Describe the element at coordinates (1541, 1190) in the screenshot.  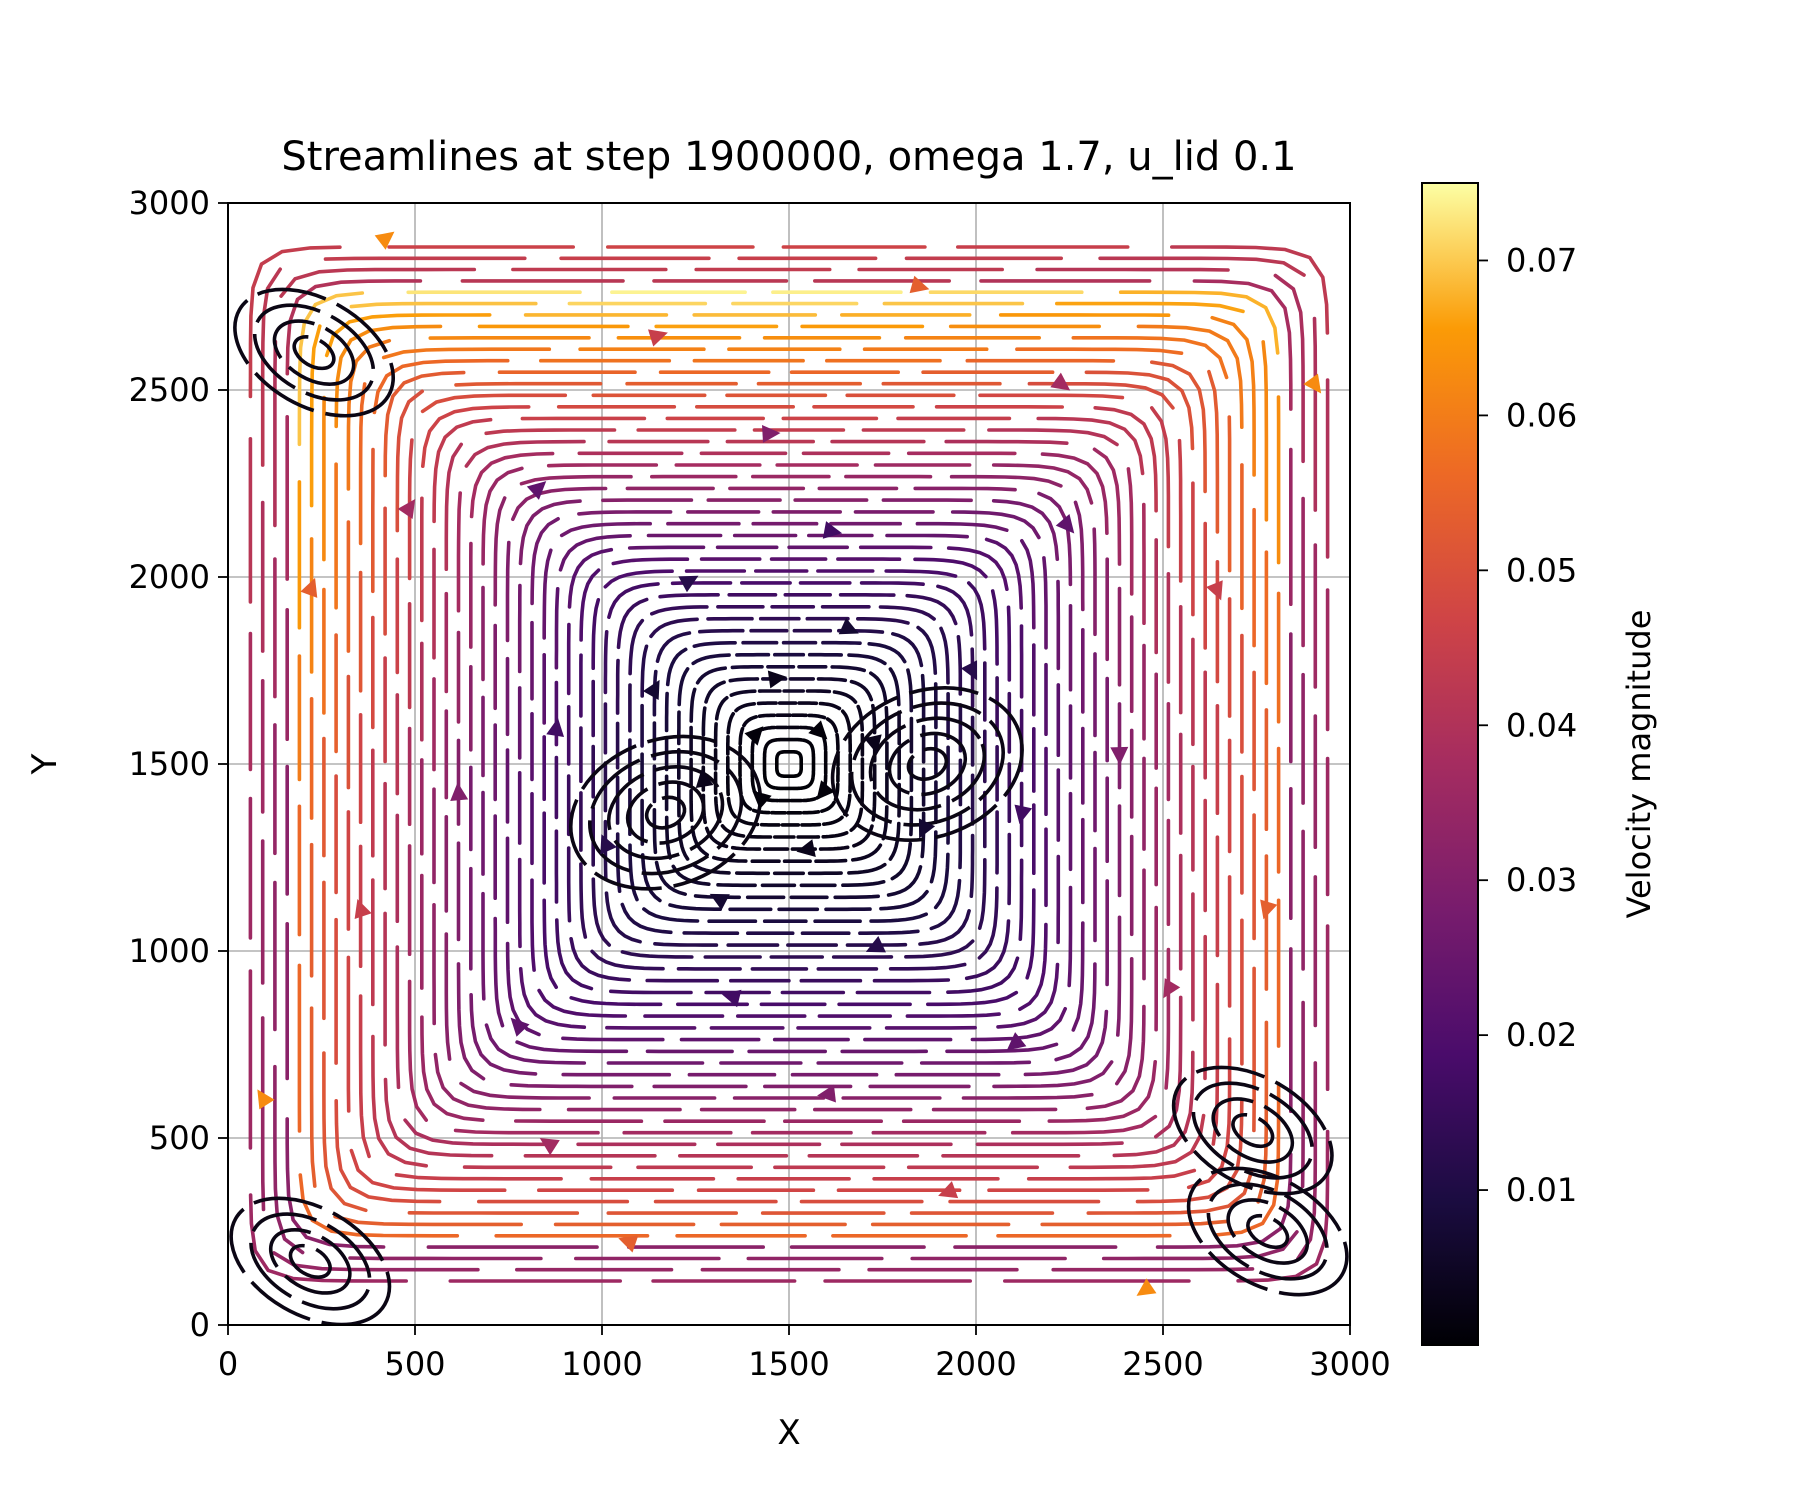
I see `colorbar-tick-label: 0.01` at that location.